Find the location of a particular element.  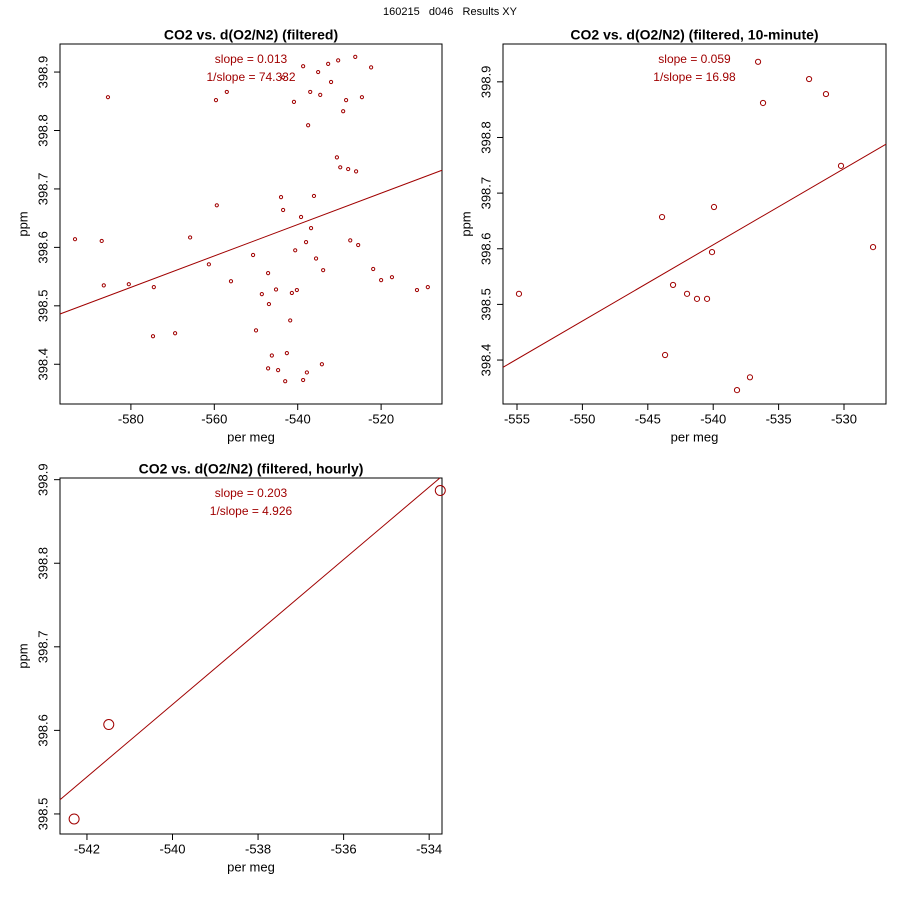

x-tick-label: -534 is located at coordinates (429, 848).